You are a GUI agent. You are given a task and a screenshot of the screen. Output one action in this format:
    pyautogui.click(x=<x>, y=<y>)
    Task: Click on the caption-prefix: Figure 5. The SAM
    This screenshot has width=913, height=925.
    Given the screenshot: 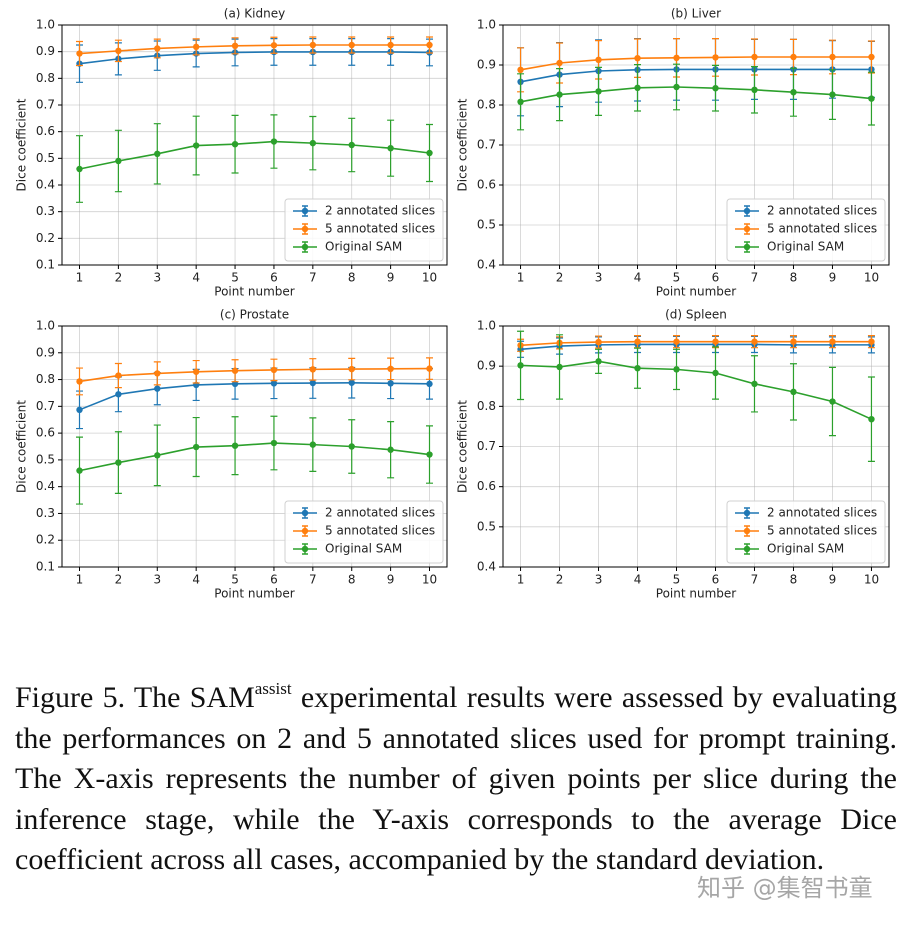 What is the action you would take?
    pyautogui.click(x=135, y=697)
    